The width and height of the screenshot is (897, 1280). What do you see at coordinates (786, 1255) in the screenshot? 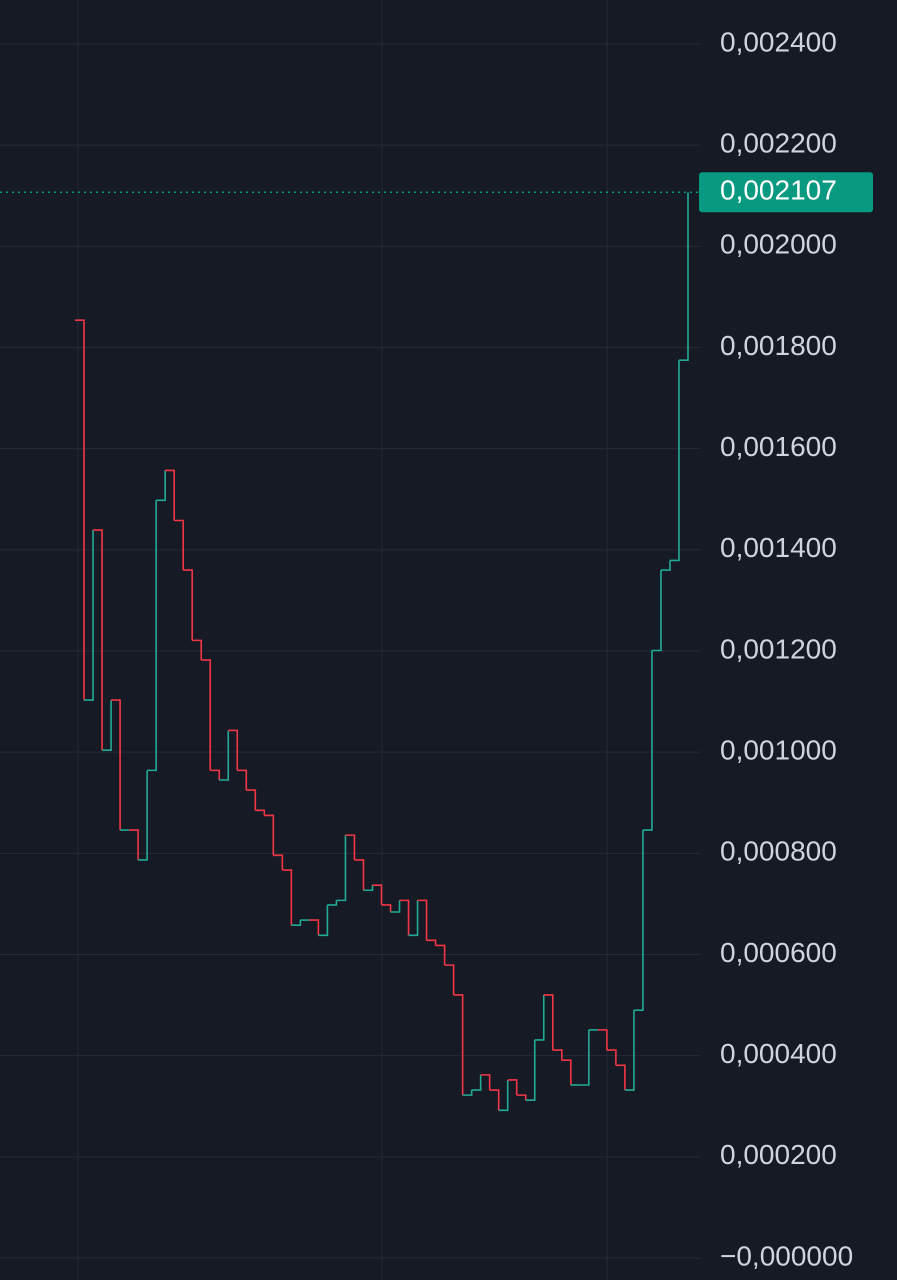
I see `y-tick-label: −0,000000` at bounding box center [786, 1255].